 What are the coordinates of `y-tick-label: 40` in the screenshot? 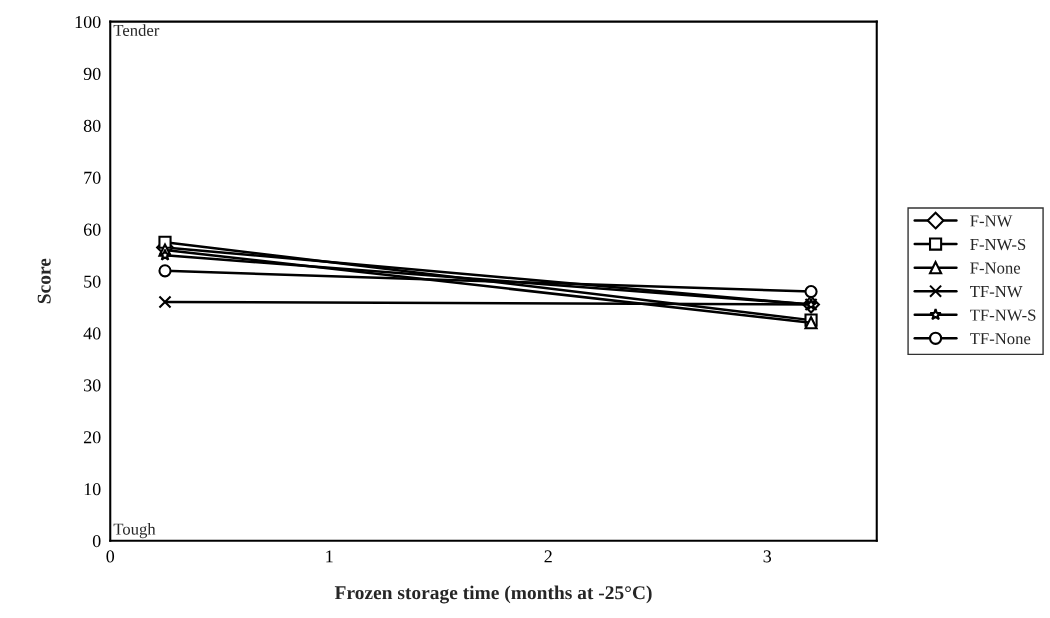 It's located at (92, 333).